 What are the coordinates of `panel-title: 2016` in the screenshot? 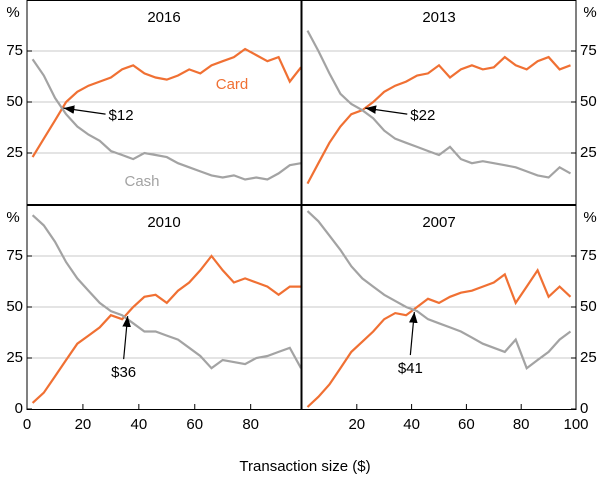 It's located at (163, 17).